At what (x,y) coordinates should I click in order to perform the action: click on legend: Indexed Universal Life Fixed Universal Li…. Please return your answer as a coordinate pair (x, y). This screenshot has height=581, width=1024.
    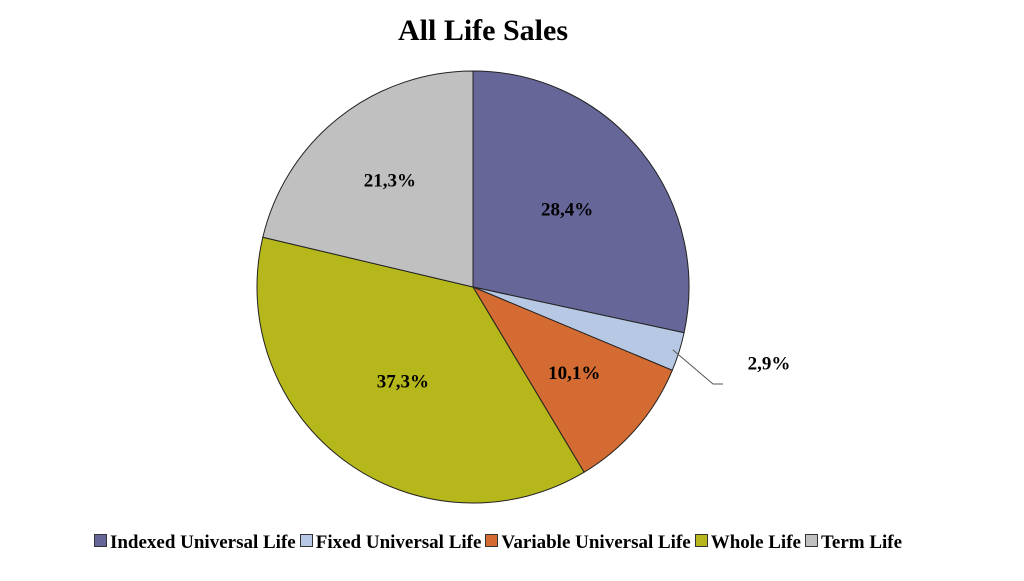
    Looking at the image, I should click on (500, 543).